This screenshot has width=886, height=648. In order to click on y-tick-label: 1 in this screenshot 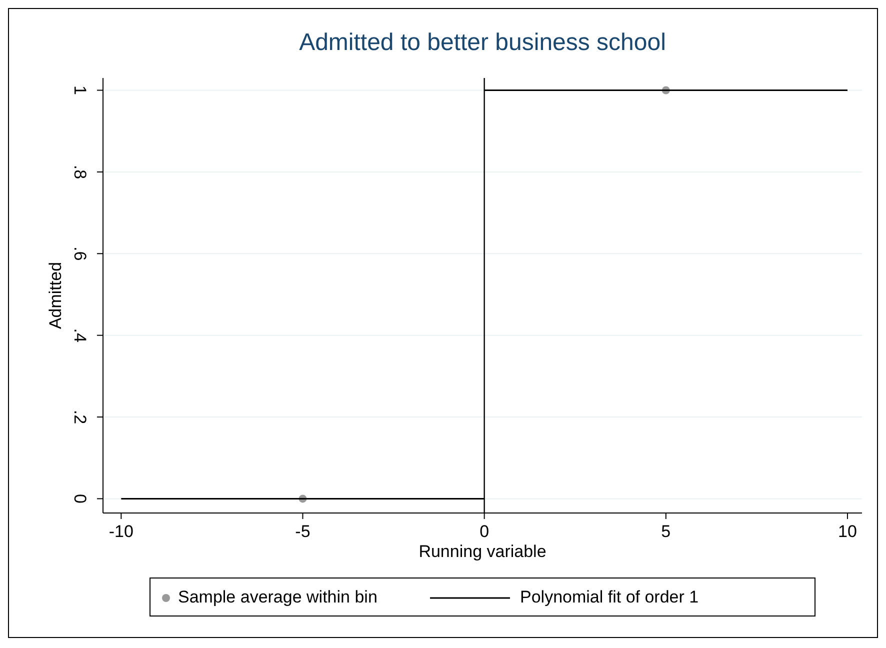, I will do `click(80, 90)`.